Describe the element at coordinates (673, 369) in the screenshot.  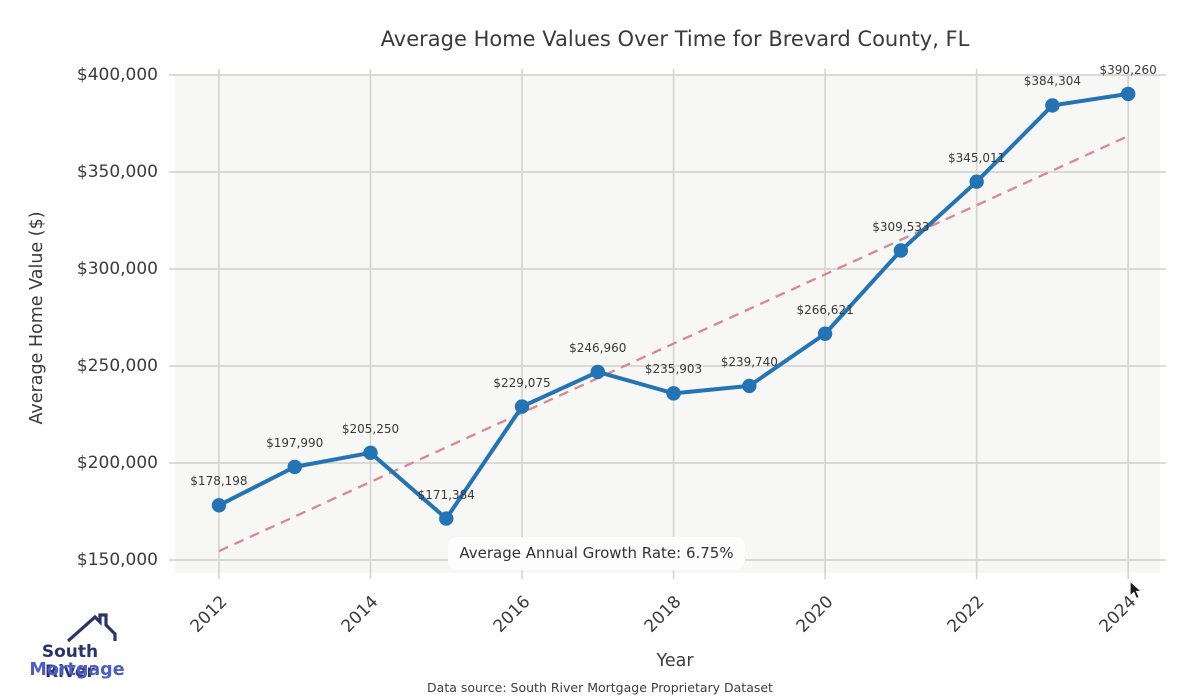
I see `data-point-label: $235,903` at that location.